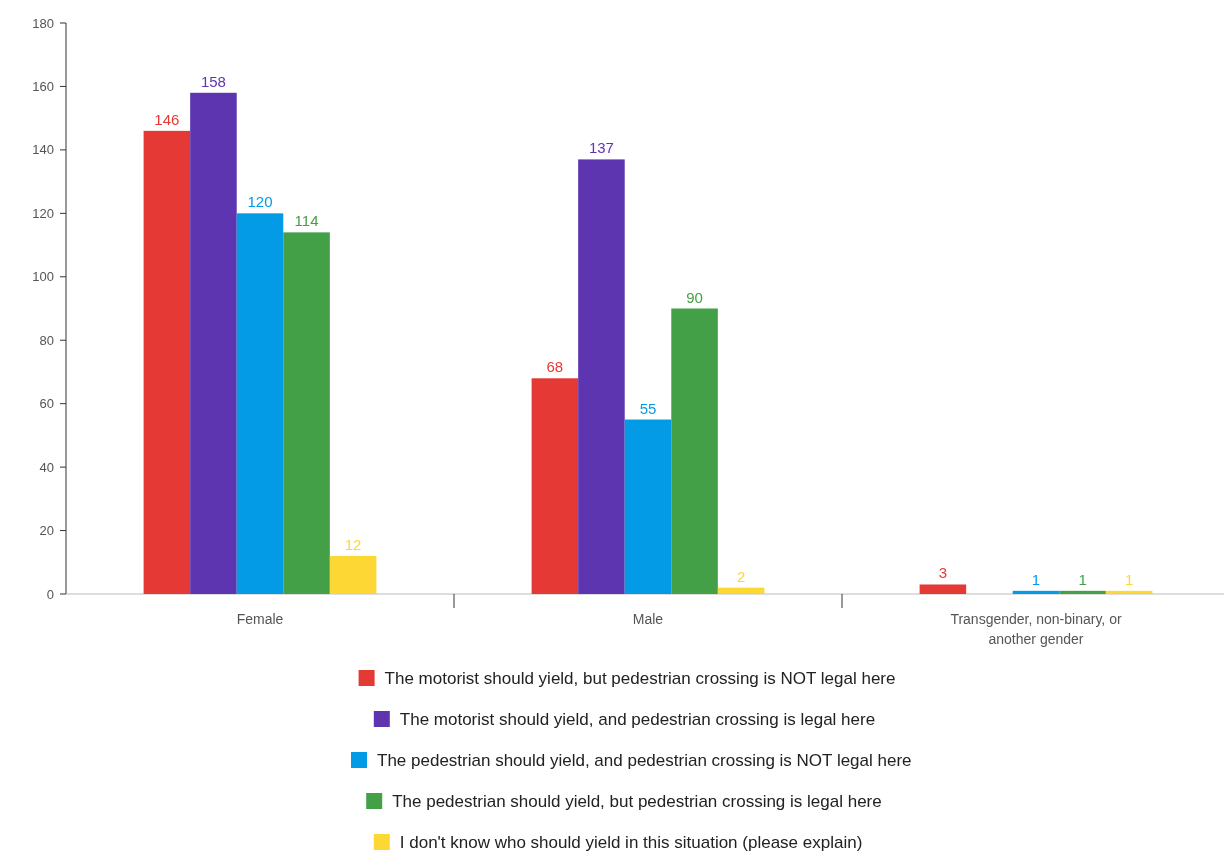 The image size is (1224, 852). Describe the element at coordinates (46, 340) in the screenshot. I see `y-tick-label: 80` at that location.